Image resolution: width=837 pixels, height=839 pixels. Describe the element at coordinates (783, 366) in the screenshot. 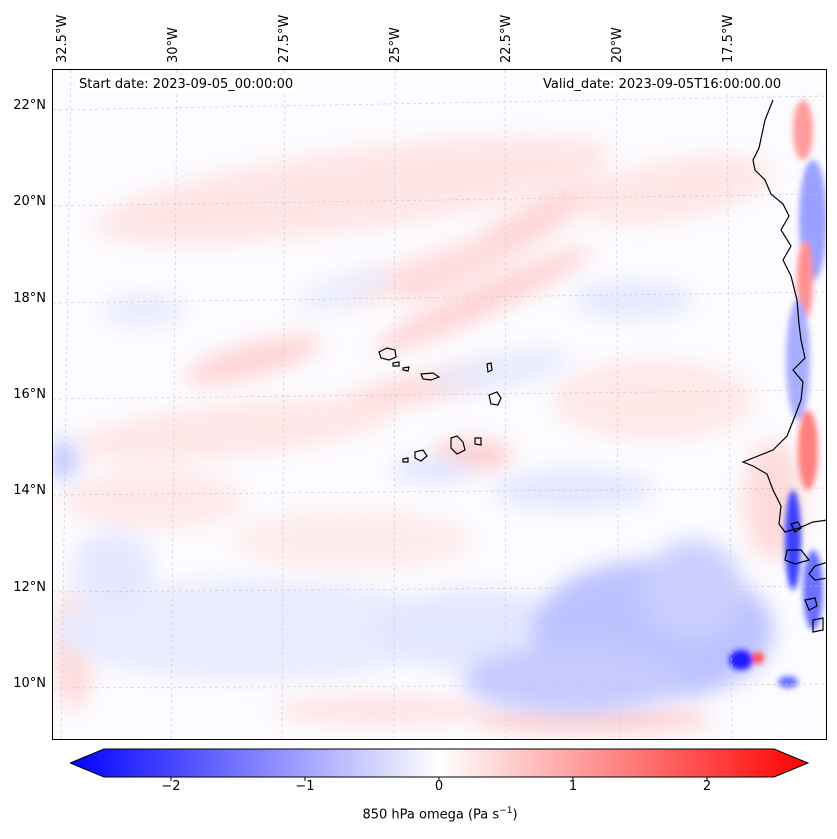

I see `african-coastline` at that location.